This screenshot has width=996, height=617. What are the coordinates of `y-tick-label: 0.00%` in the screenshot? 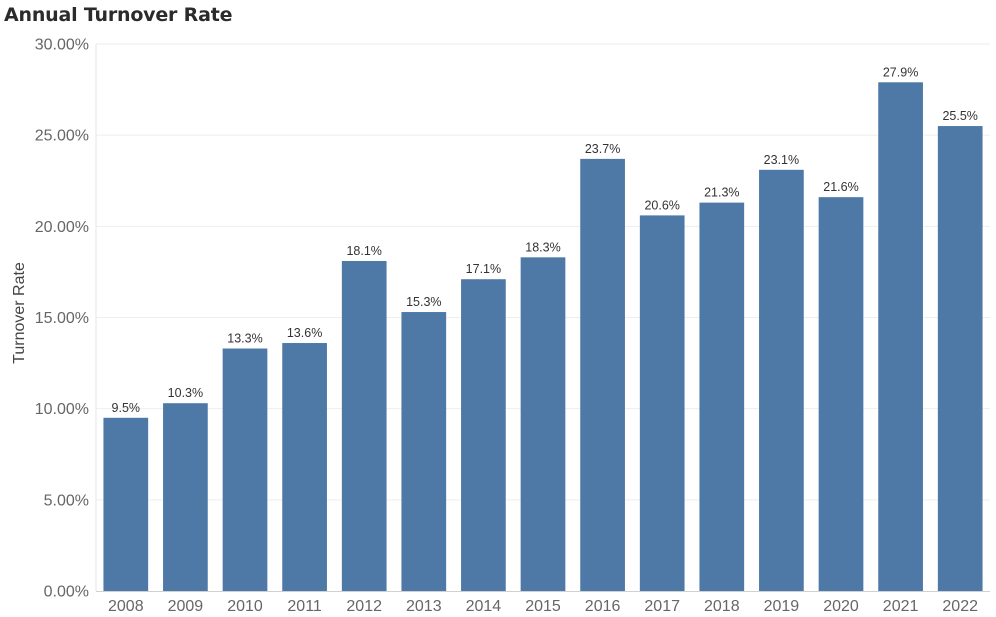 It's located at (66, 592).